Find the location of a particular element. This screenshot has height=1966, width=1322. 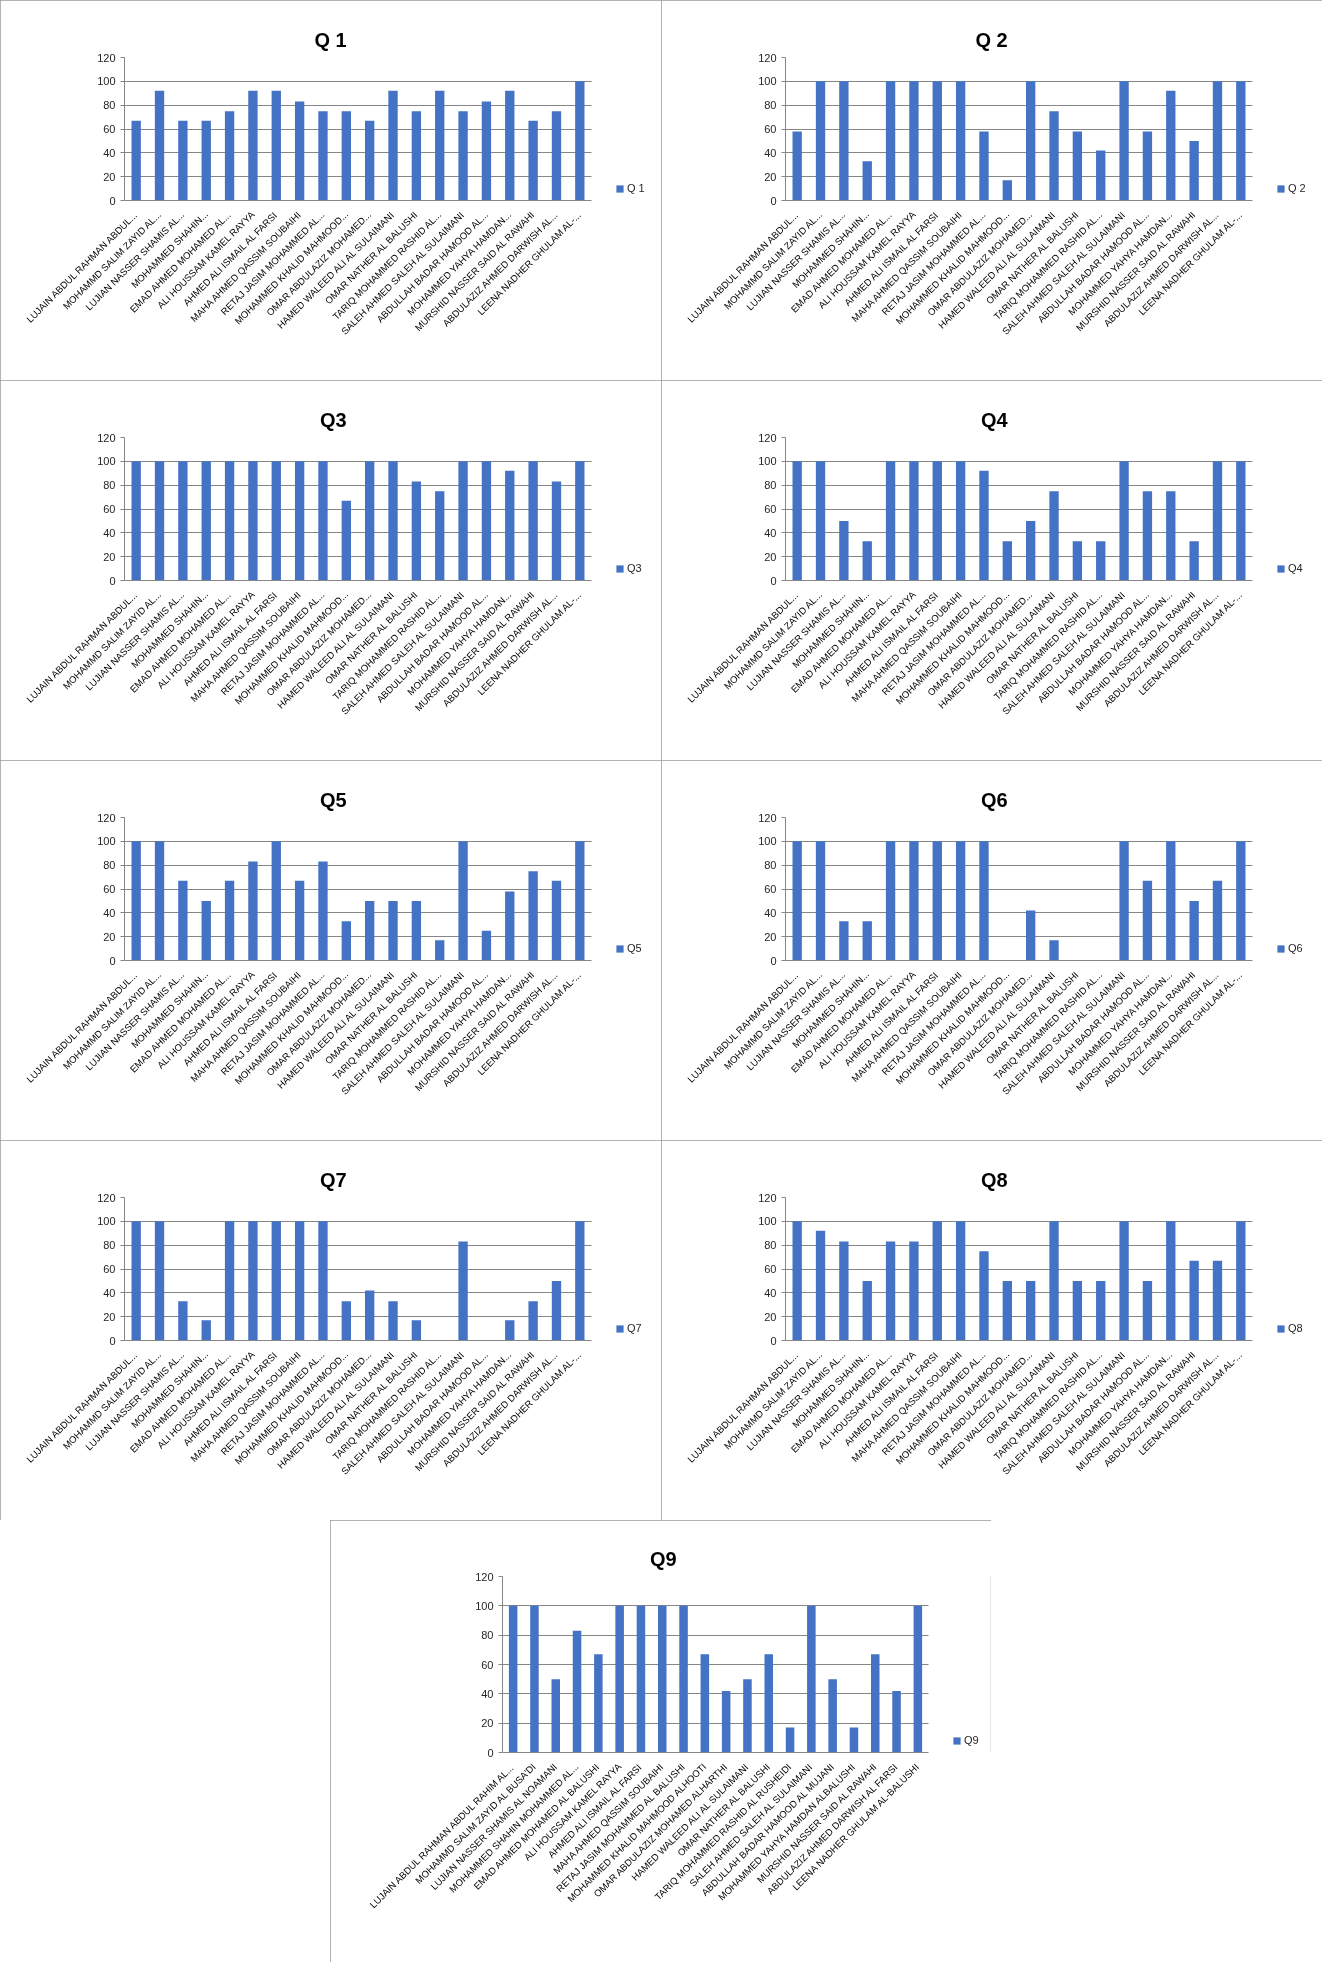

chart-title: Q8 is located at coordinates (994, 1179).